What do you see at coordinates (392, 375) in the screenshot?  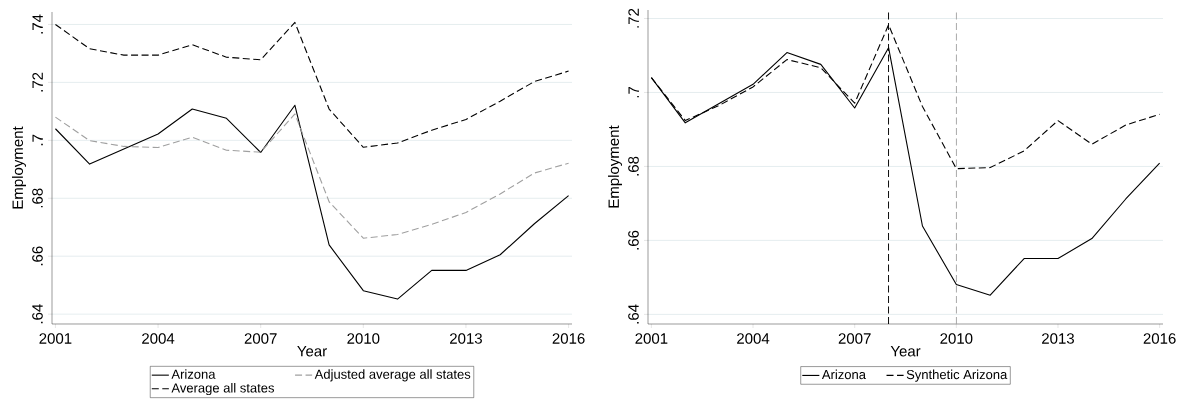 I see `legend-label: Adjusted average all states` at bounding box center [392, 375].